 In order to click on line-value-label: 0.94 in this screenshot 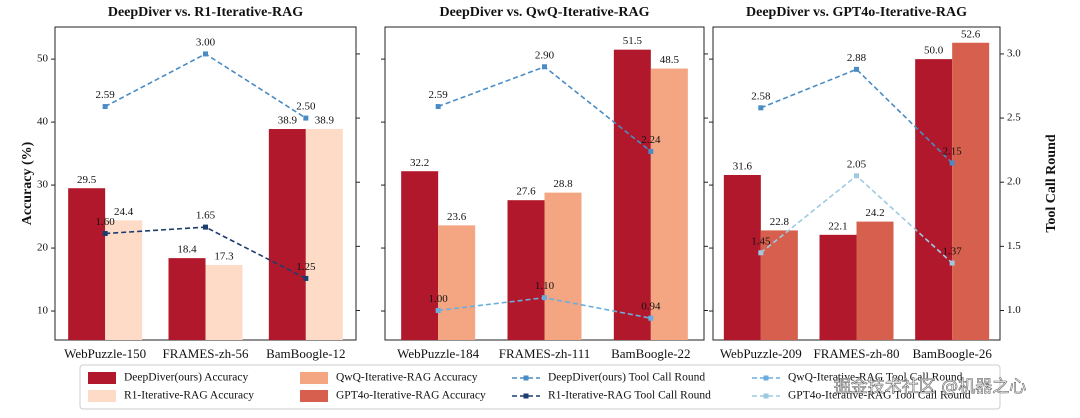, I will do `click(651, 307)`.